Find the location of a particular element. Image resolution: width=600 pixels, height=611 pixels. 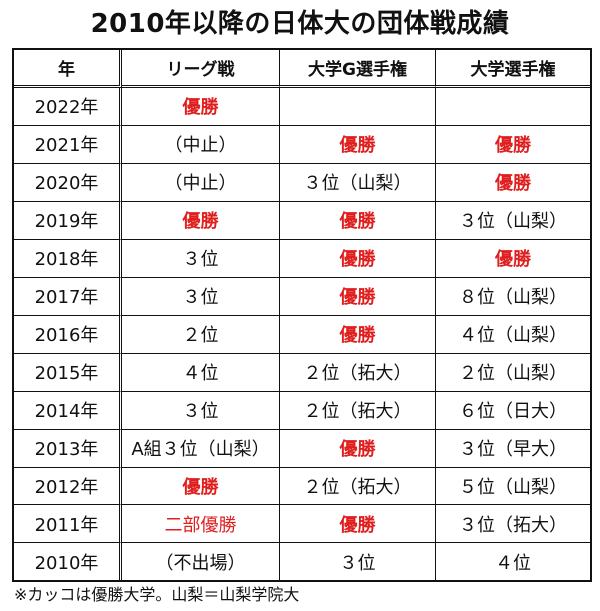

year-cell: 2018年 is located at coordinates (68, 258).